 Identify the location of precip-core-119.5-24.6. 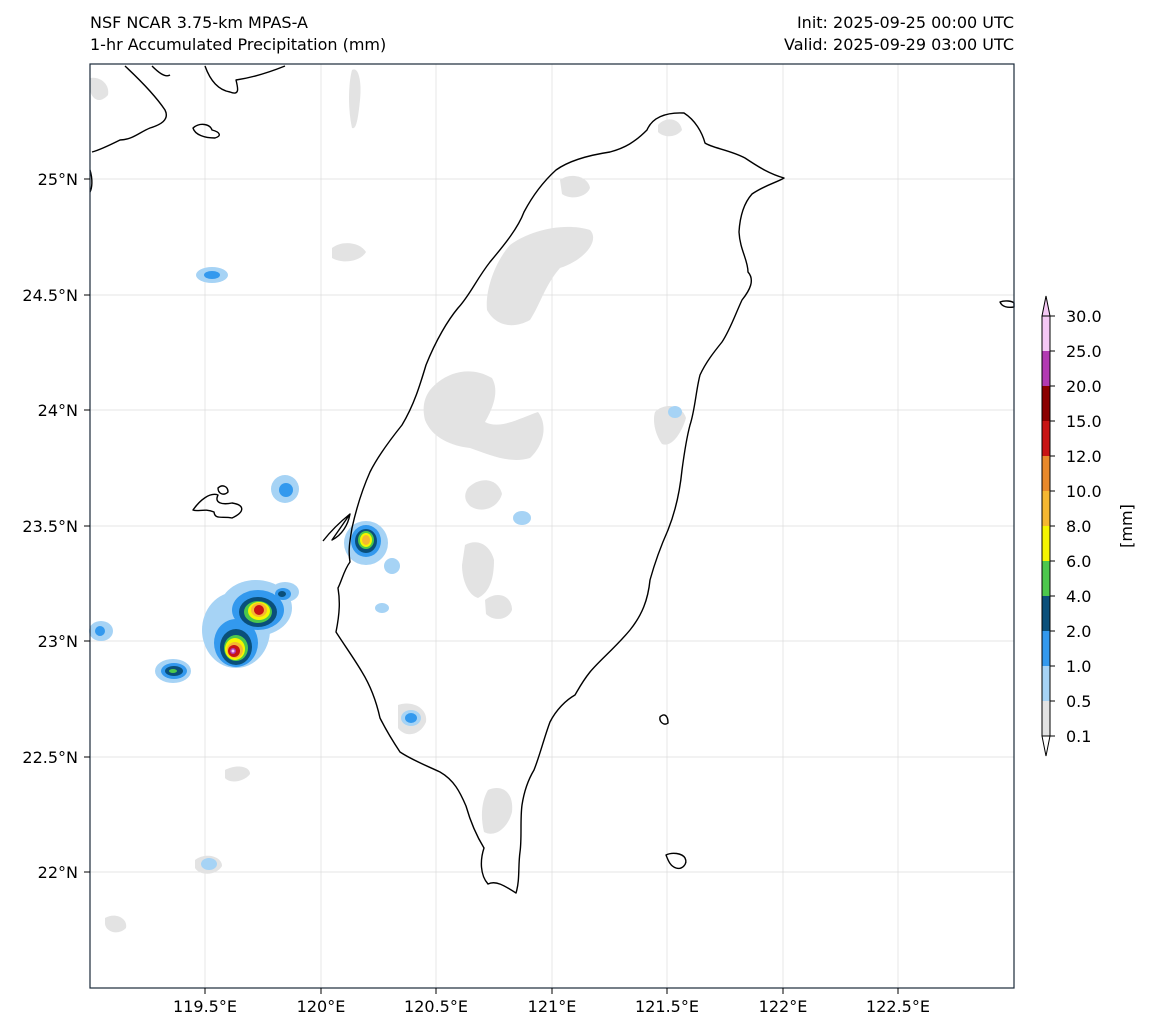
(212, 275).